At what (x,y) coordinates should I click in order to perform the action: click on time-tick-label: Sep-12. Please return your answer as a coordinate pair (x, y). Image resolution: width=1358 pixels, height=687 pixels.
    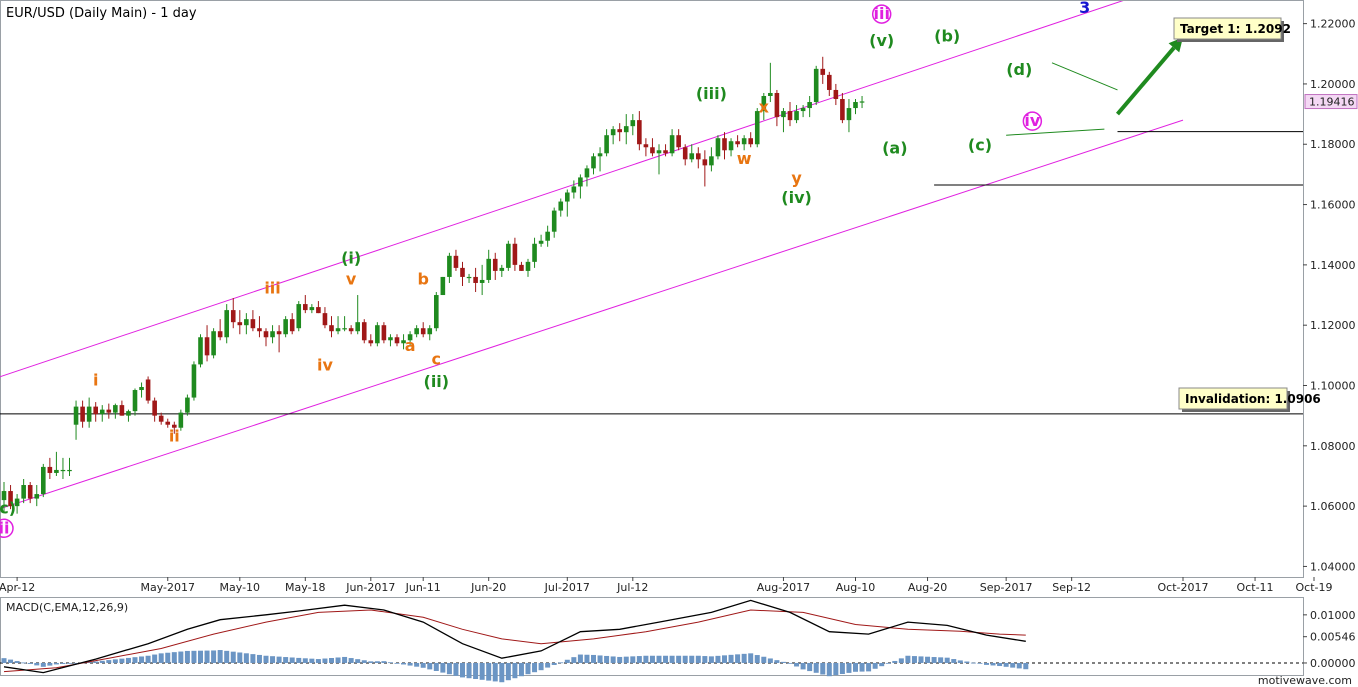
    Looking at the image, I should click on (1071, 587).